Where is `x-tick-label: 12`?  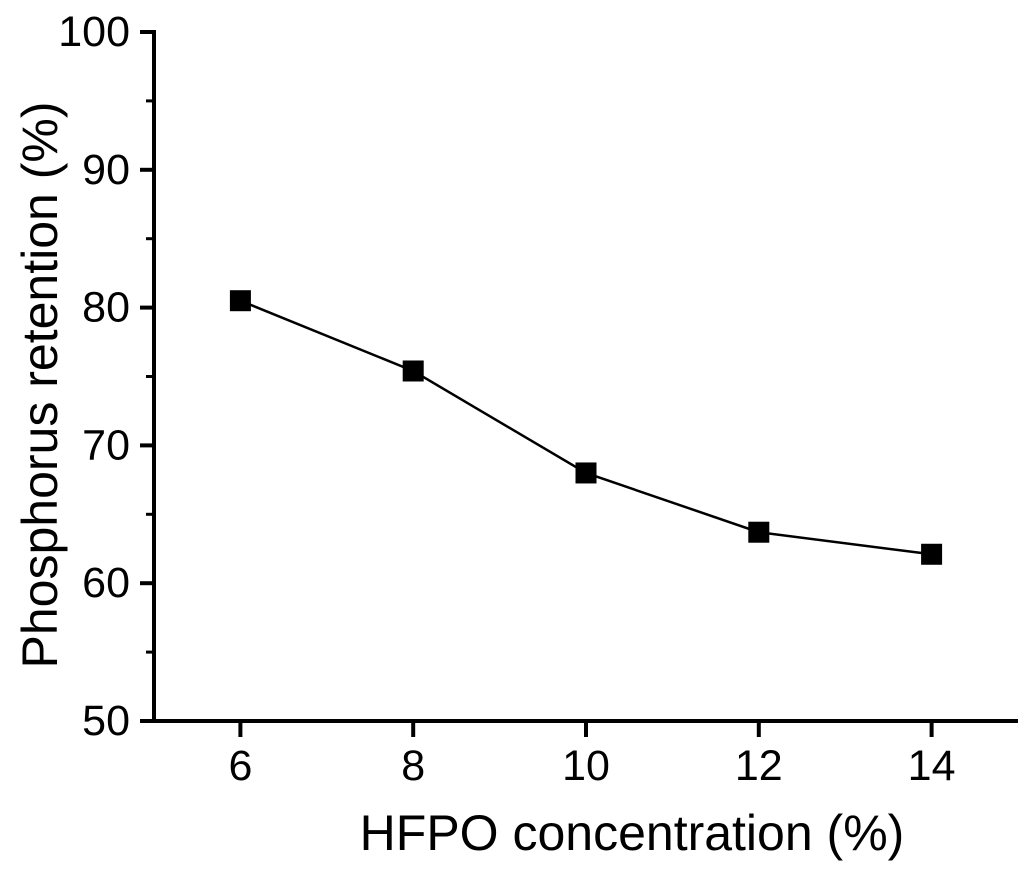
x-tick-label: 12 is located at coordinates (759, 766).